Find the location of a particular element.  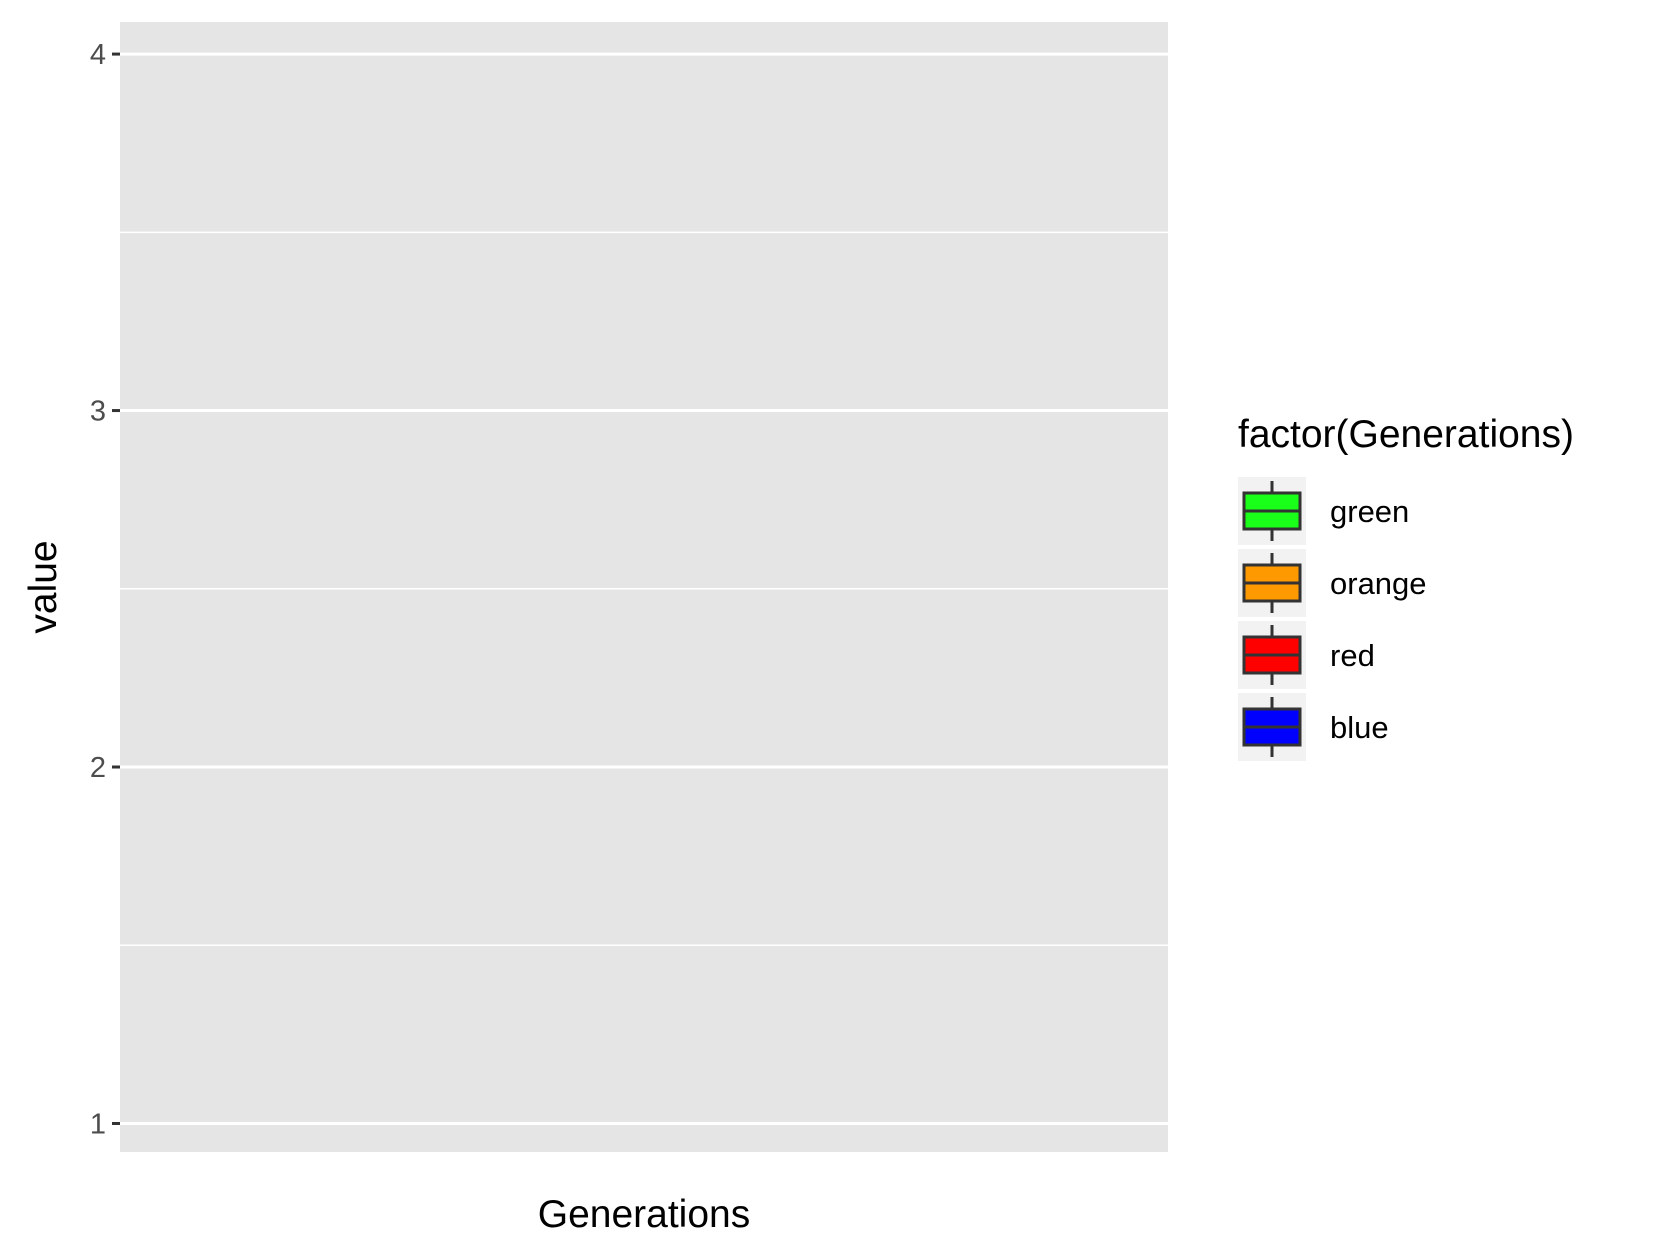

legend-label: orange is located at coordinates (1378, 583).